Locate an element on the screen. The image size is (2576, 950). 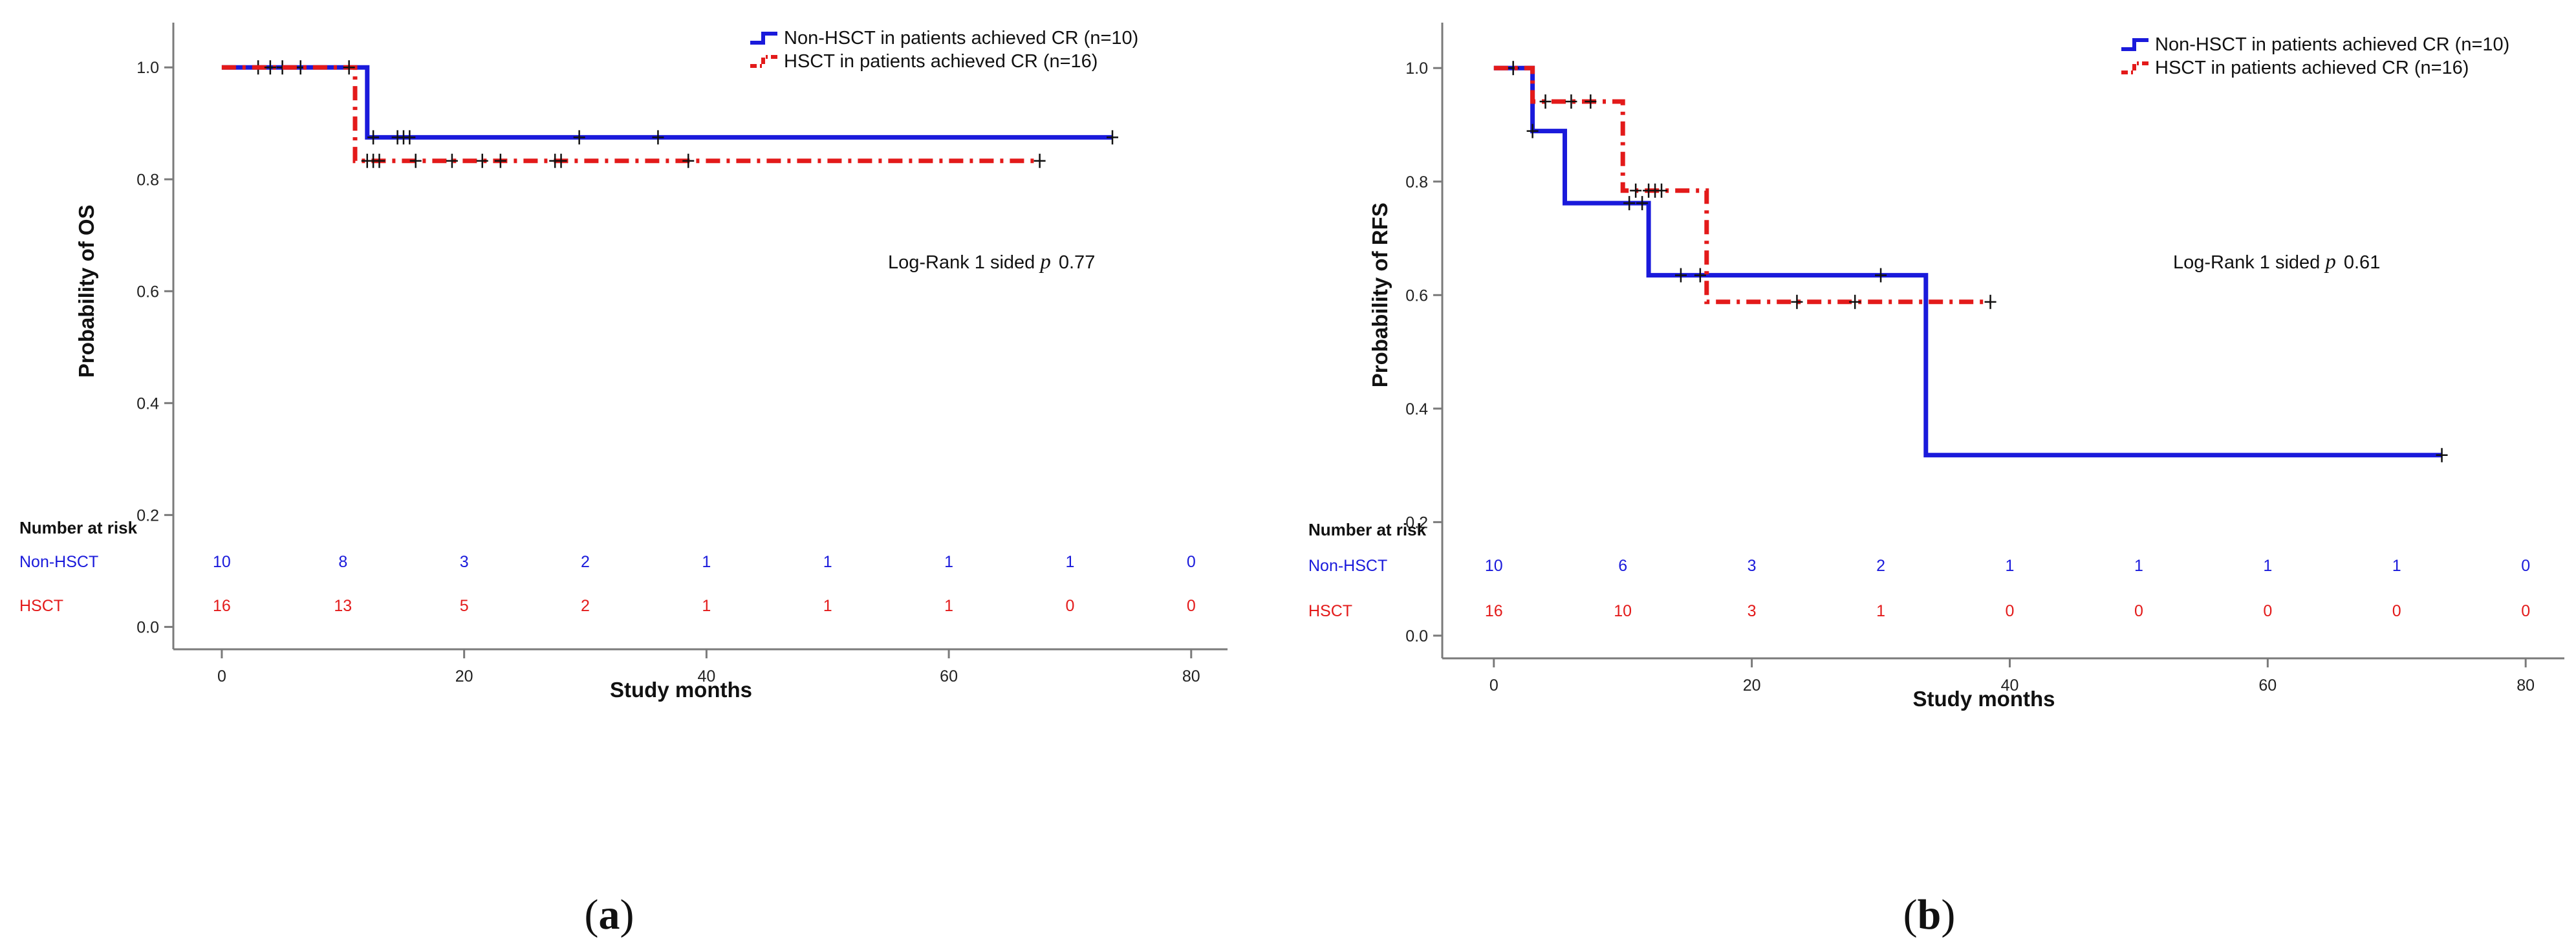
logrank-annotation: Log-Rank 1 sided p 0.77 is located at coordinates (991, 262).